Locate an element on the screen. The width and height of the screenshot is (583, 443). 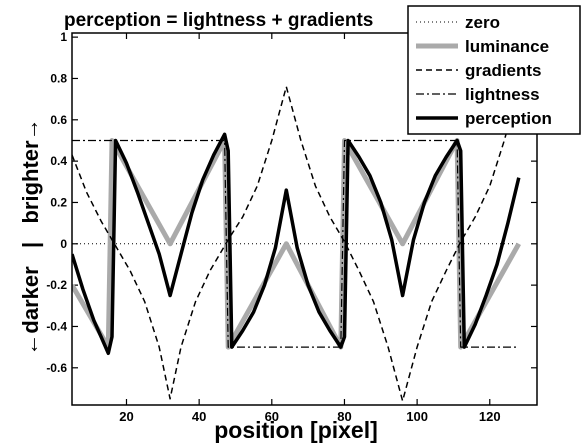
legend-label-zero: zero is located at coordinates (482, 22).